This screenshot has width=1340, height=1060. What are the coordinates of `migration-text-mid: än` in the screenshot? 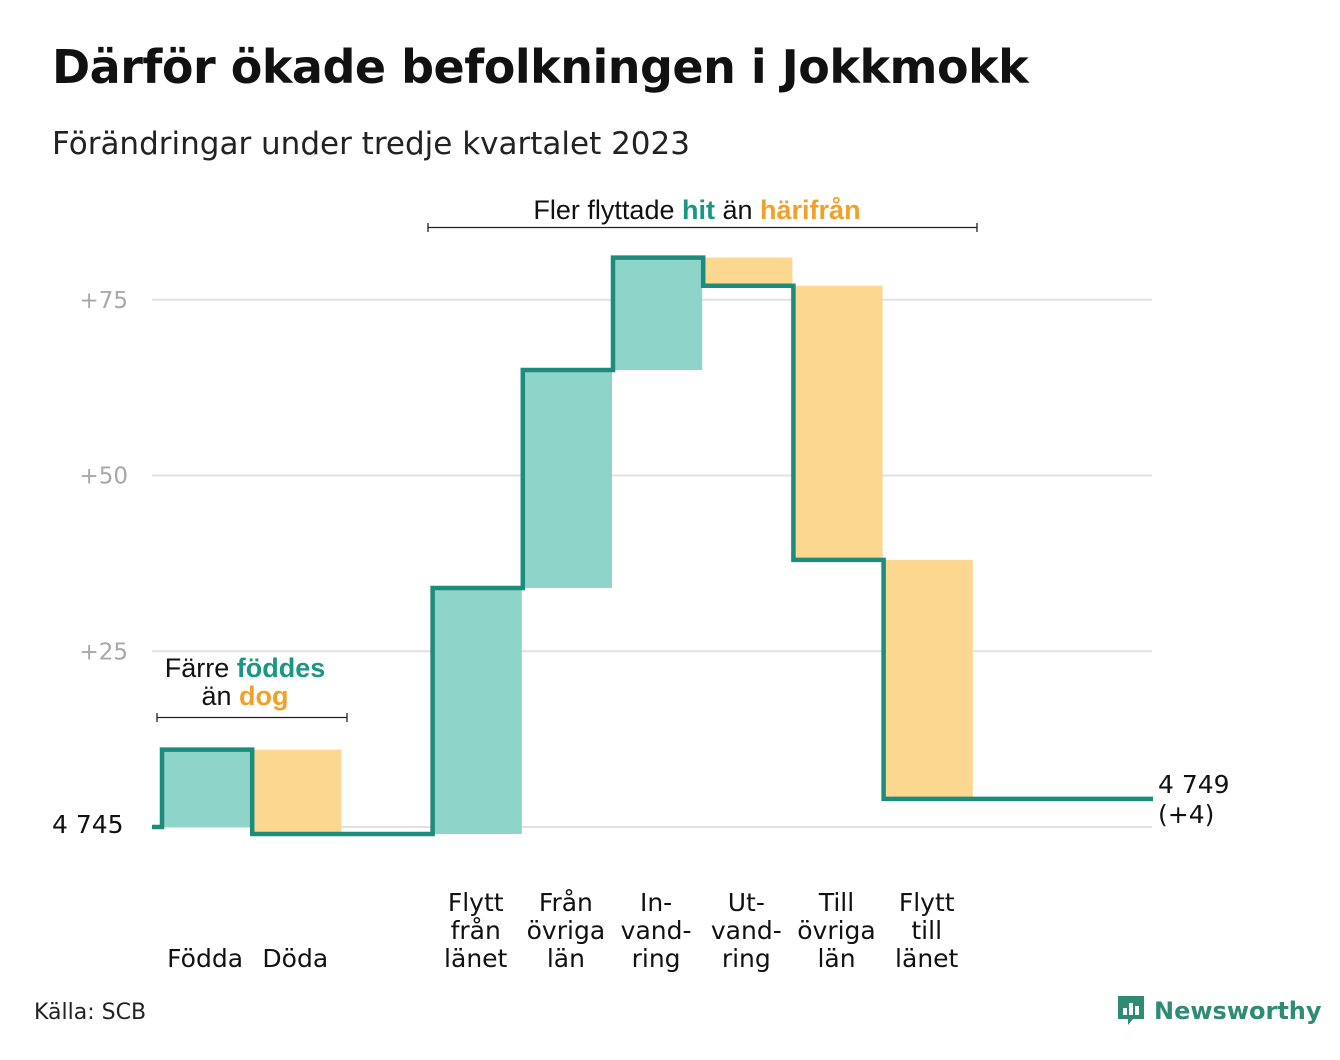 It's located at (737, 210).